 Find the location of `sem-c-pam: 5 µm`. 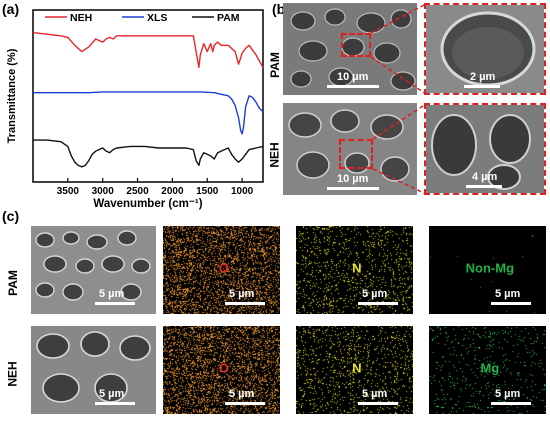

sem-c-pam: 5 µm is located at coordinates (93, 270).